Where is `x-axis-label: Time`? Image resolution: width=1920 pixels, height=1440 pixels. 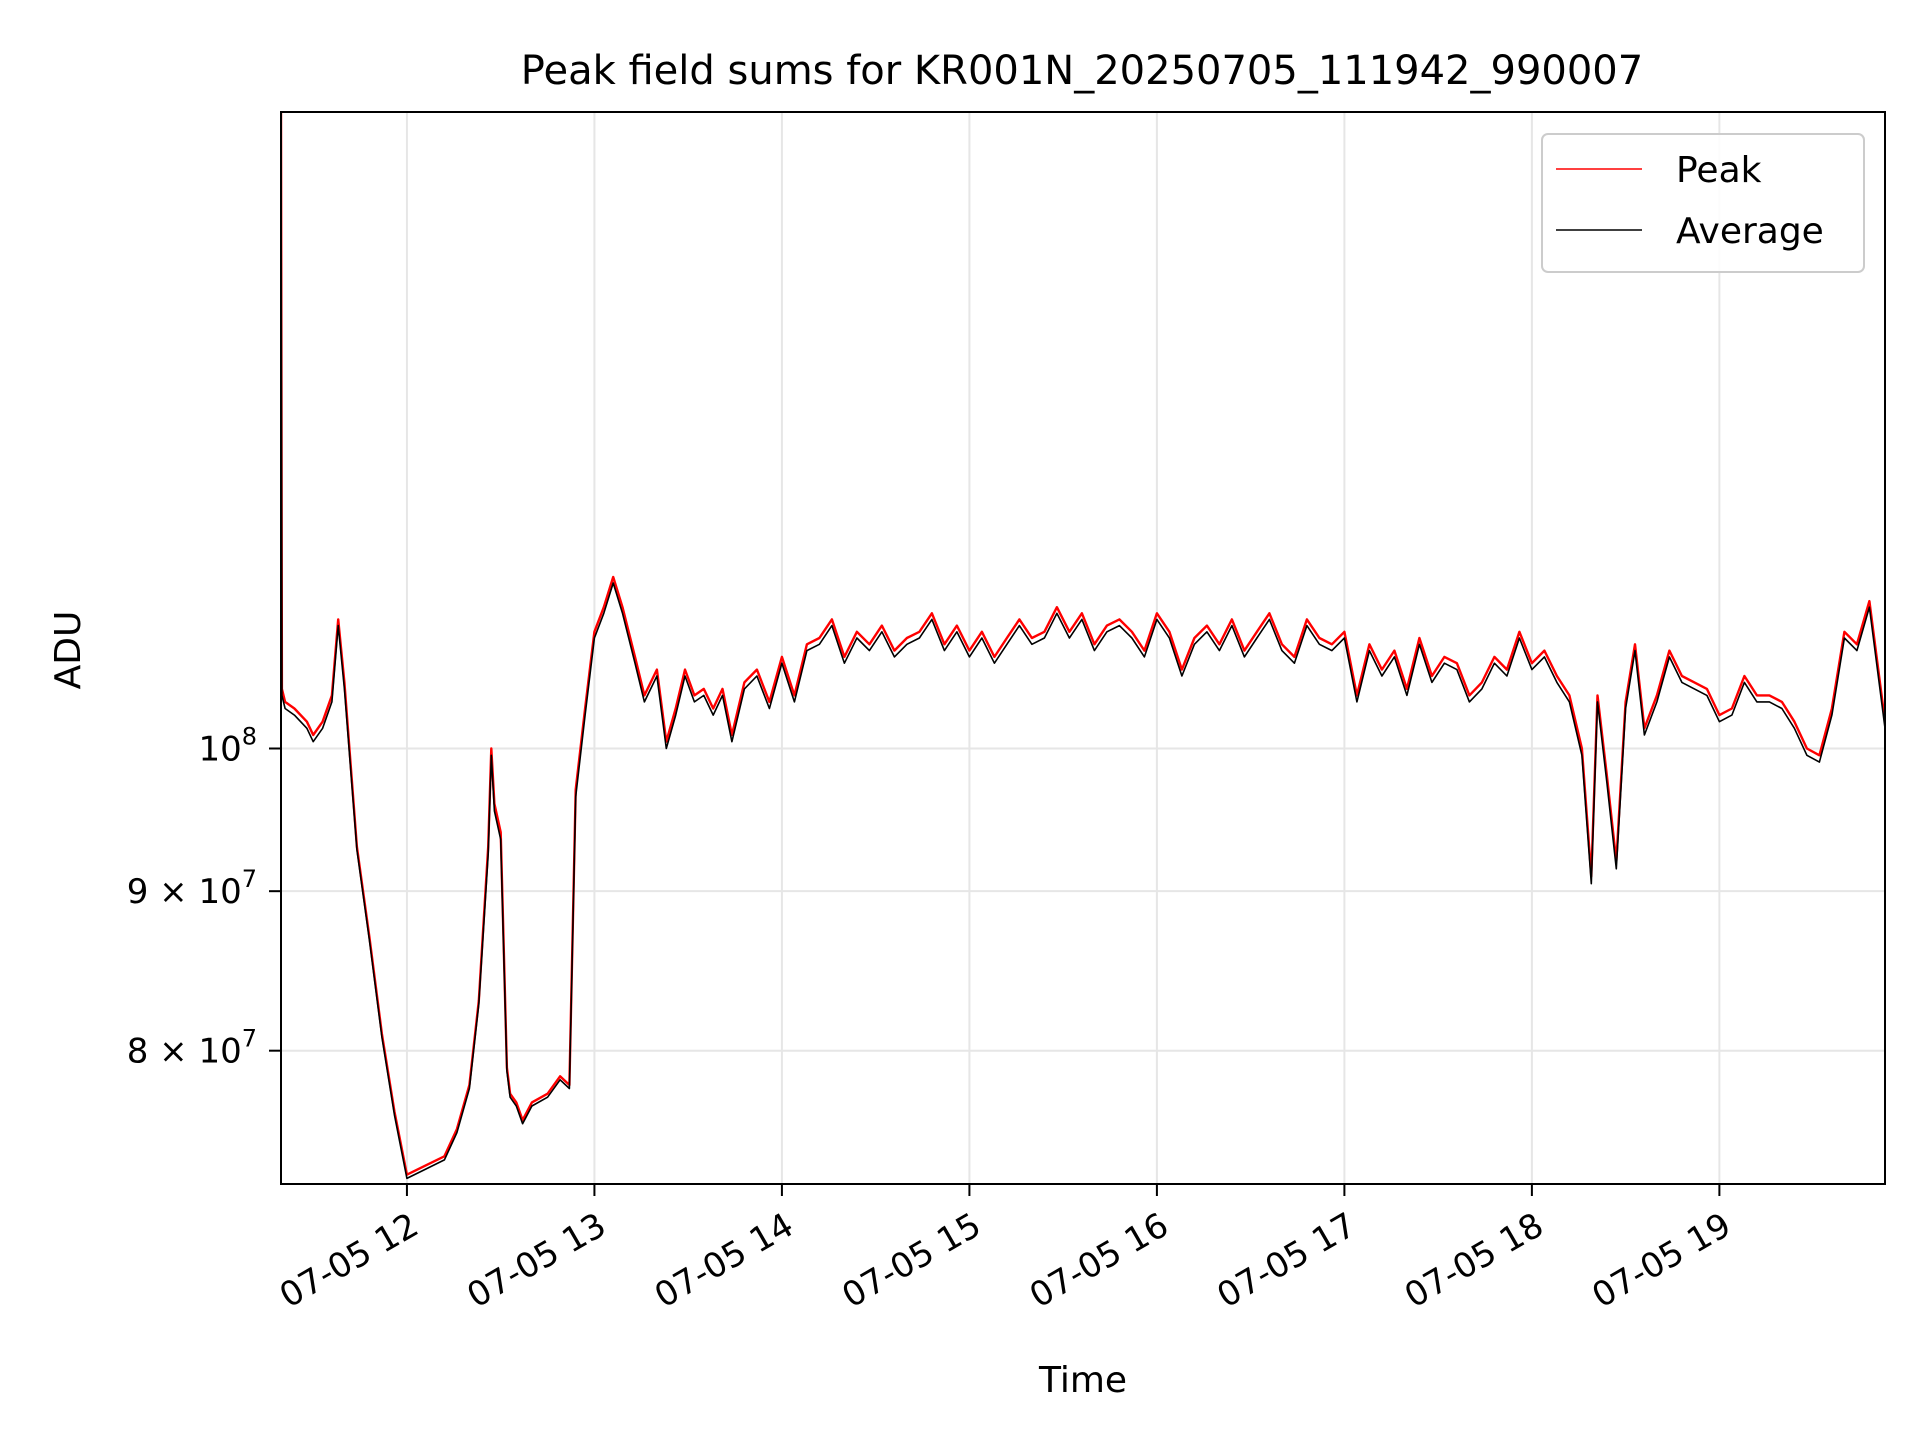
x-axis-label: Time is located at coordinates (1082, 1380).